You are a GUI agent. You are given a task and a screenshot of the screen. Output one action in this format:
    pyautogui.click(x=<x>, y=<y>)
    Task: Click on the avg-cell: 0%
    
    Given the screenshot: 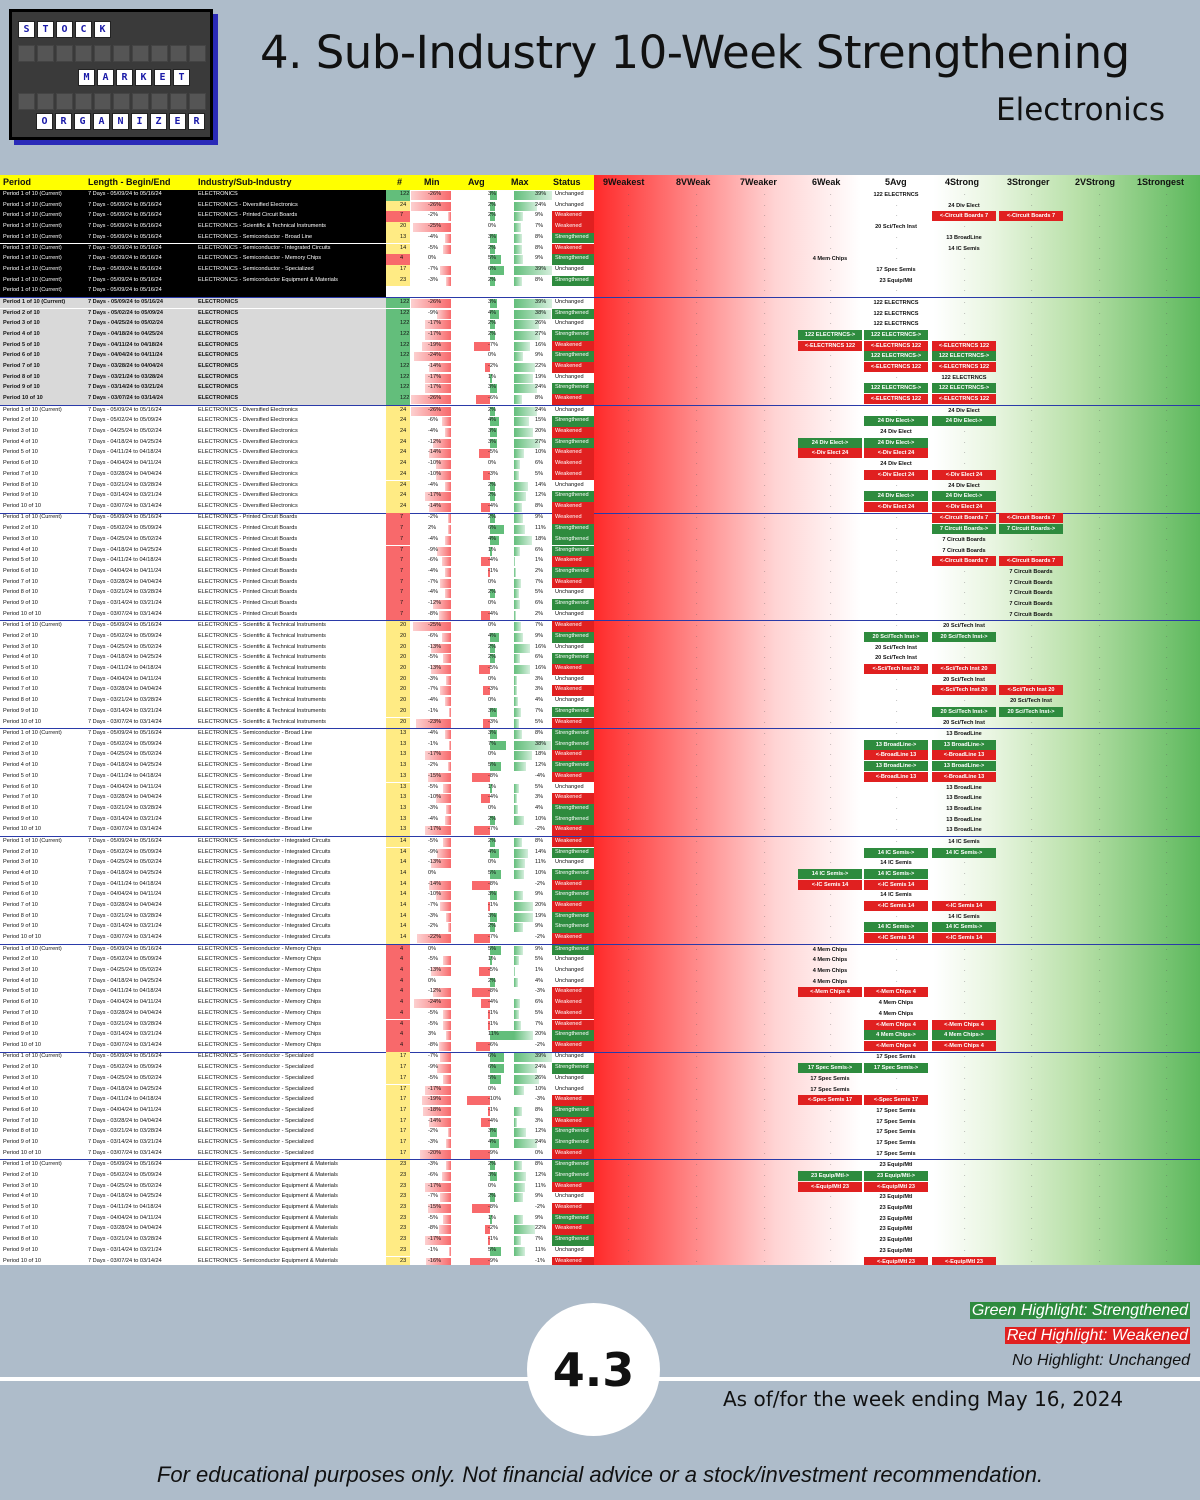 What is the action you would take?
    pyautogui.click(x=492, y=603)
    